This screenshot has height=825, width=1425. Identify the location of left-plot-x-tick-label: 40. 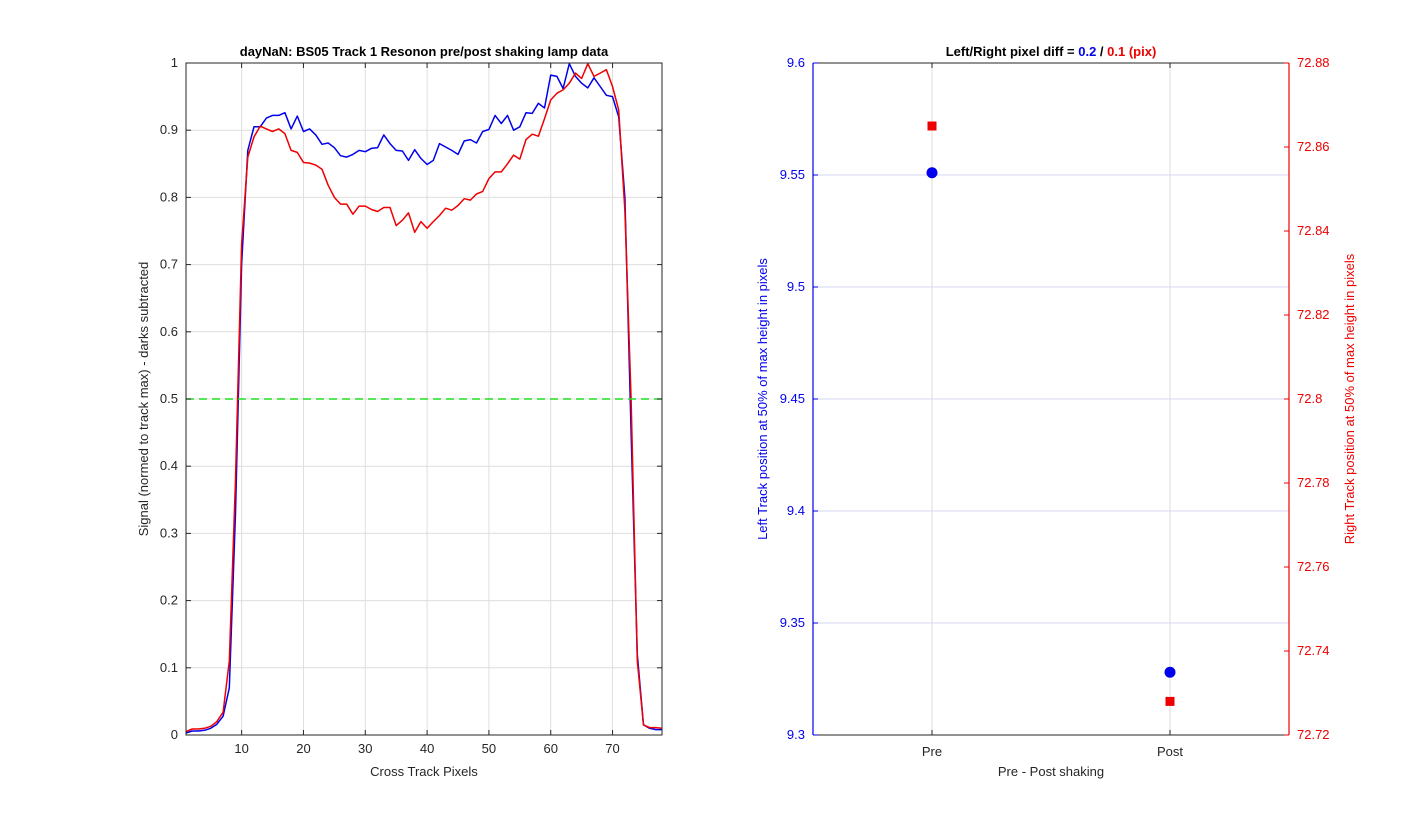
(427, 748).